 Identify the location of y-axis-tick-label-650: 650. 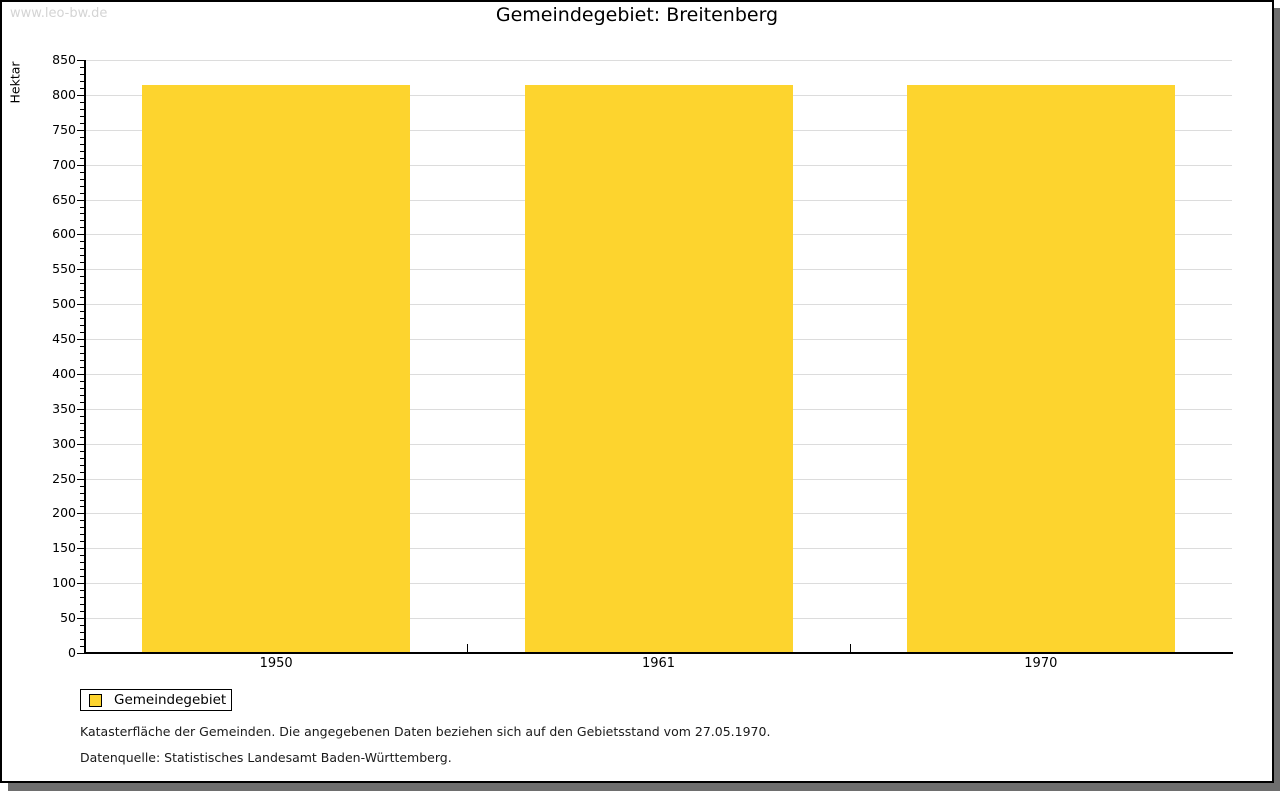
(64, 199).